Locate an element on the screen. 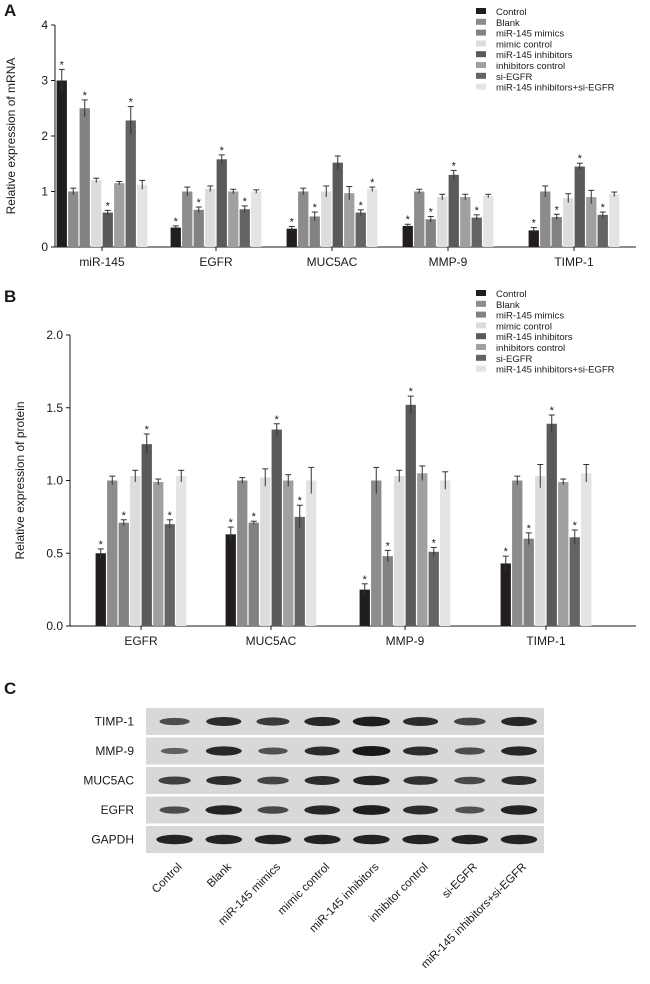 This screenshot has height=984, width=650. panel-letter-b: B is located at coordinates (10, 296).